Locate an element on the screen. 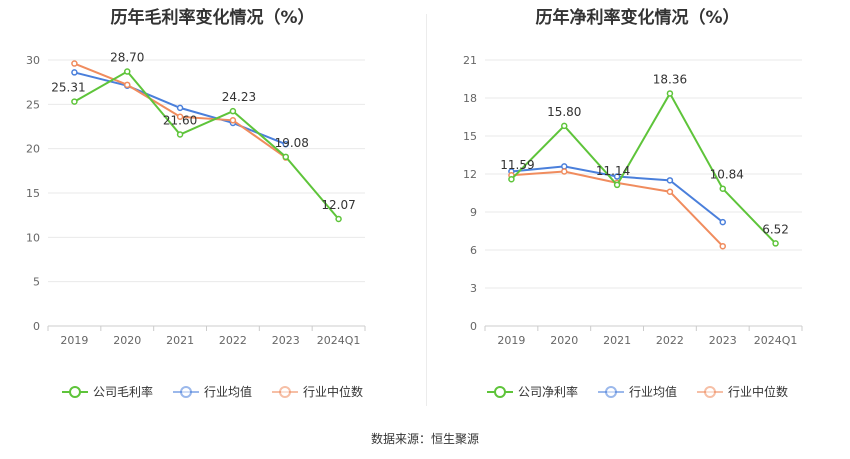  data-label: 15.80 is located at coordinates (564, 112).